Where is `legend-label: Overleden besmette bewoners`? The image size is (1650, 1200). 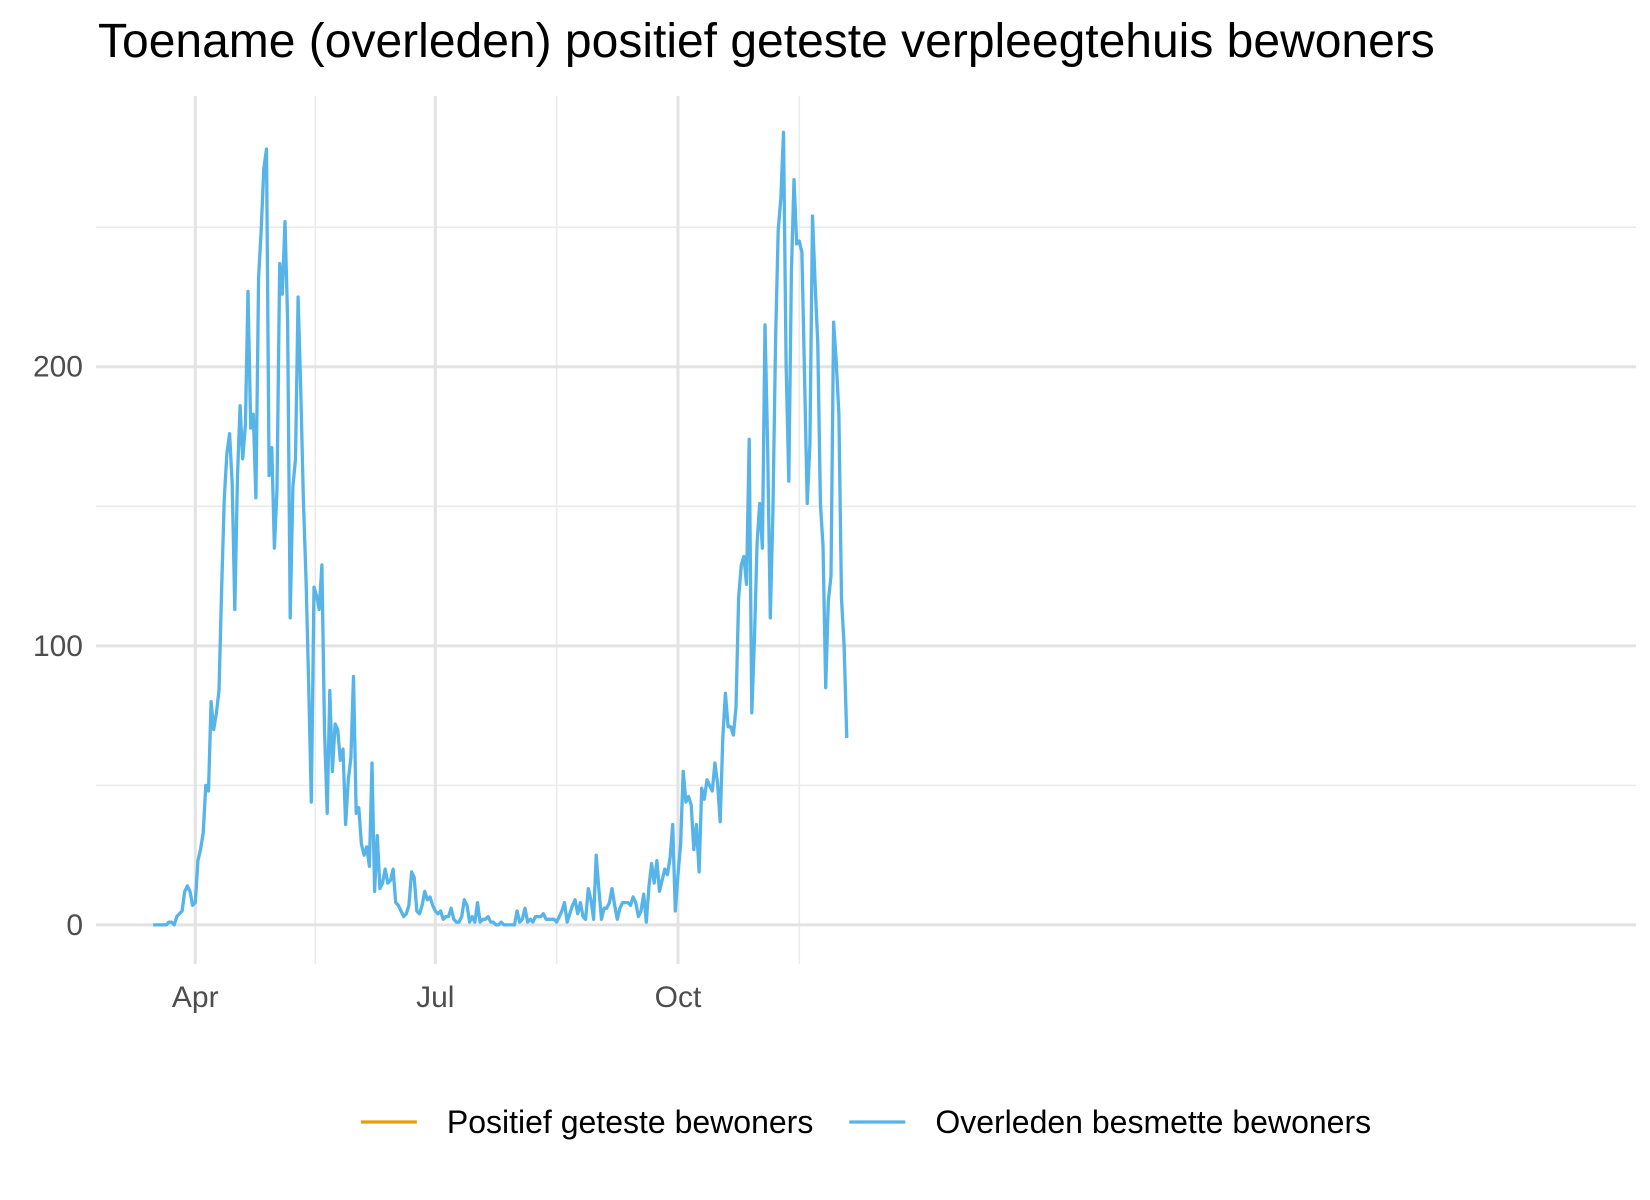 legend-label: Overleden besmette bewoners is located at coordinates (1153, 1122).